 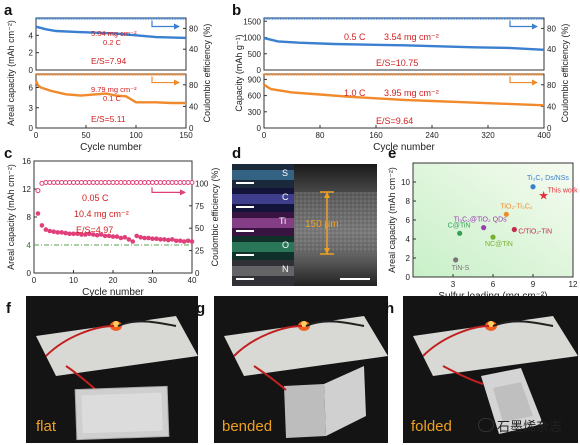 What do you see at coordinates (544, 135) in the screenshot?
I see `b-xtick-label-5: 400` at bounding box center [544, 135].